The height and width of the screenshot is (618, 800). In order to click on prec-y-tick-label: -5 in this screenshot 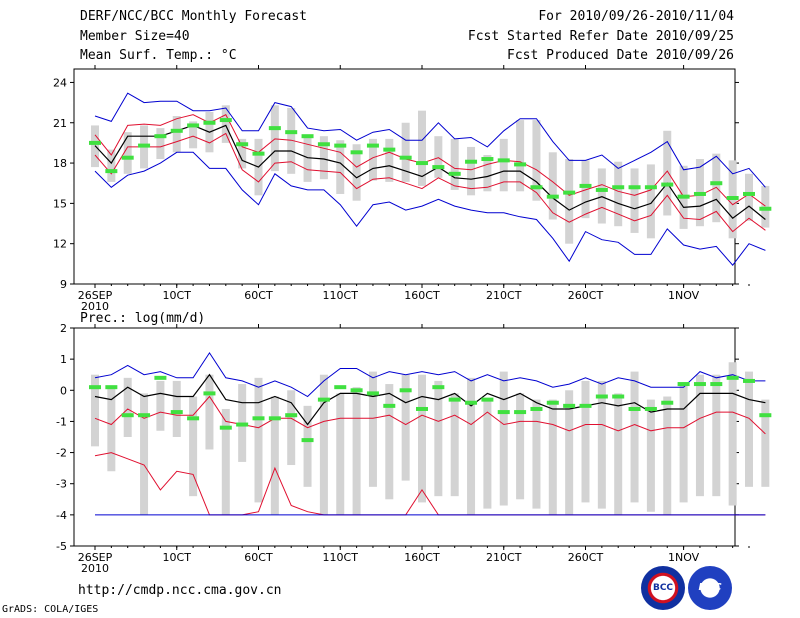, I will do `click(61, 546)`.